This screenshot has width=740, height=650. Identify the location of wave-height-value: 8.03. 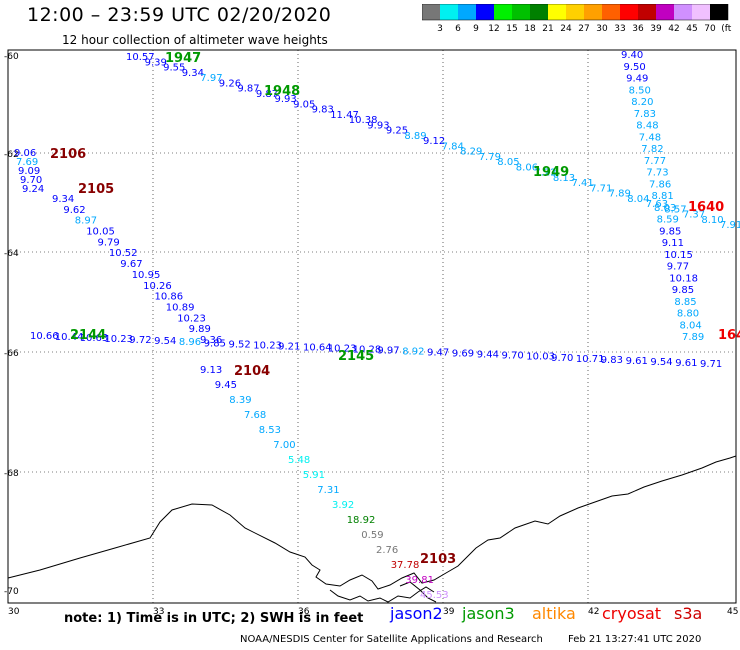
(665, 208).